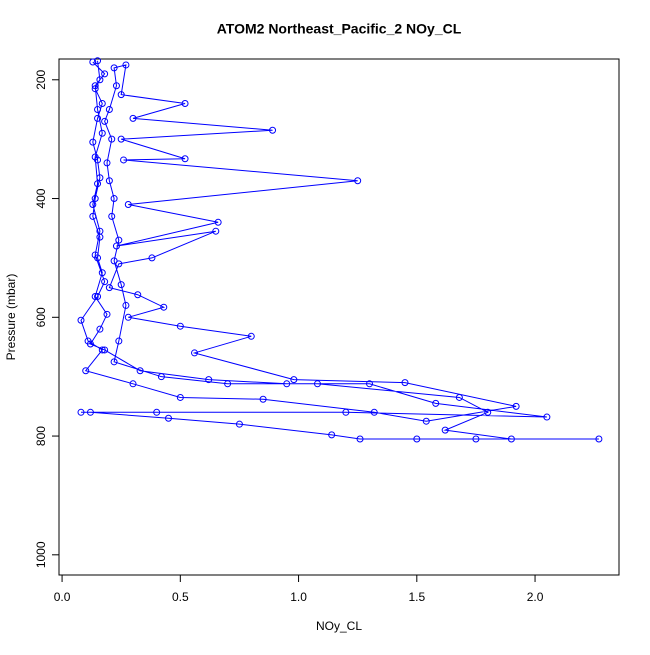 This screenshot has height=655, width=650. I want to click on y-tick-label: 200, so click(41, 79).